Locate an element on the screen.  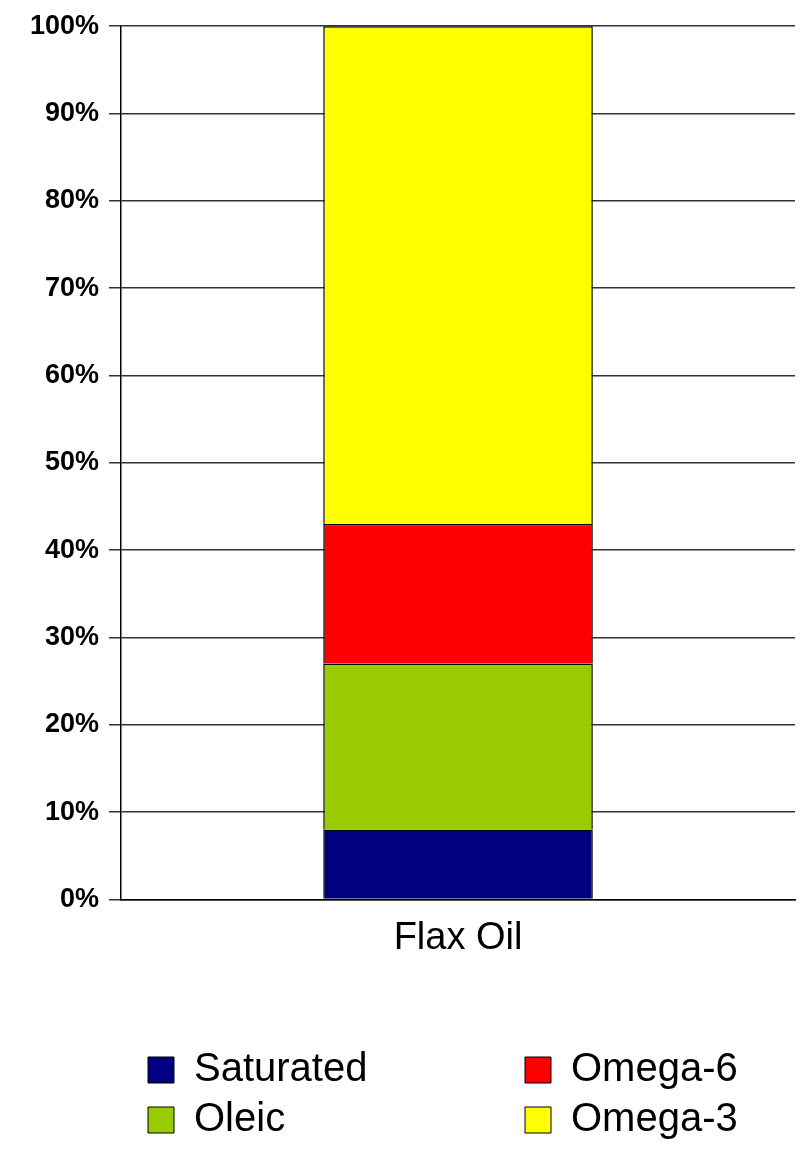
legend-label: Saturated is located at coordinates (281, 1067).